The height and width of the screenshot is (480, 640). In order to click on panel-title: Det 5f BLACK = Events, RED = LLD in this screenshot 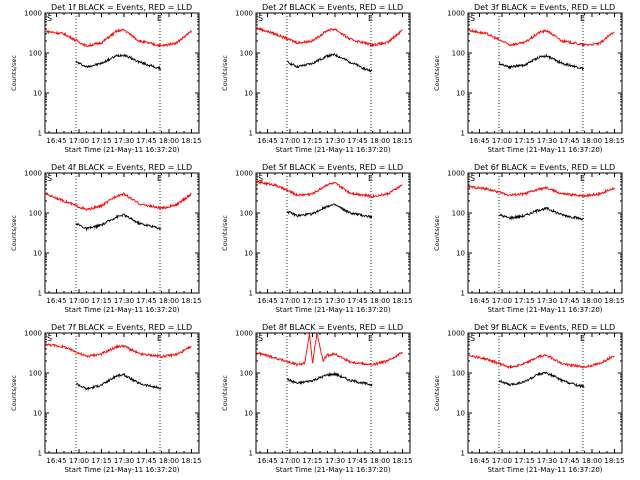, I will do `click(332, 167)`.